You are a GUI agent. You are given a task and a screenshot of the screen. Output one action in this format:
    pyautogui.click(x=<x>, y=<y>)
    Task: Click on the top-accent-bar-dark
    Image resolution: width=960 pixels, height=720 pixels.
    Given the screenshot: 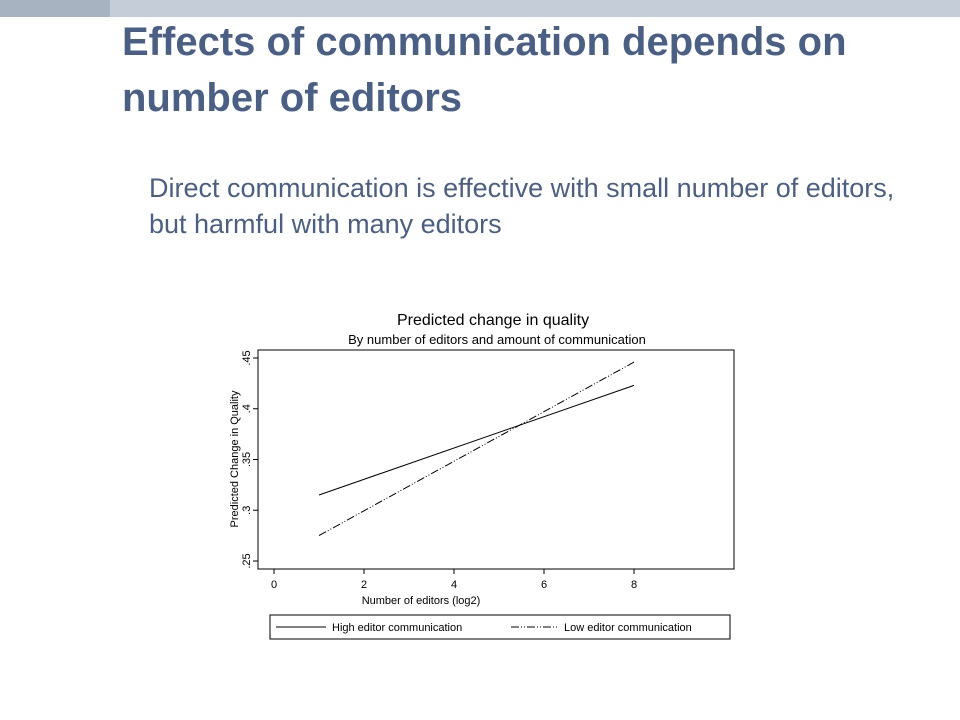 What is the action you would take?
    pyautogui.click(x=55, y=8)
    